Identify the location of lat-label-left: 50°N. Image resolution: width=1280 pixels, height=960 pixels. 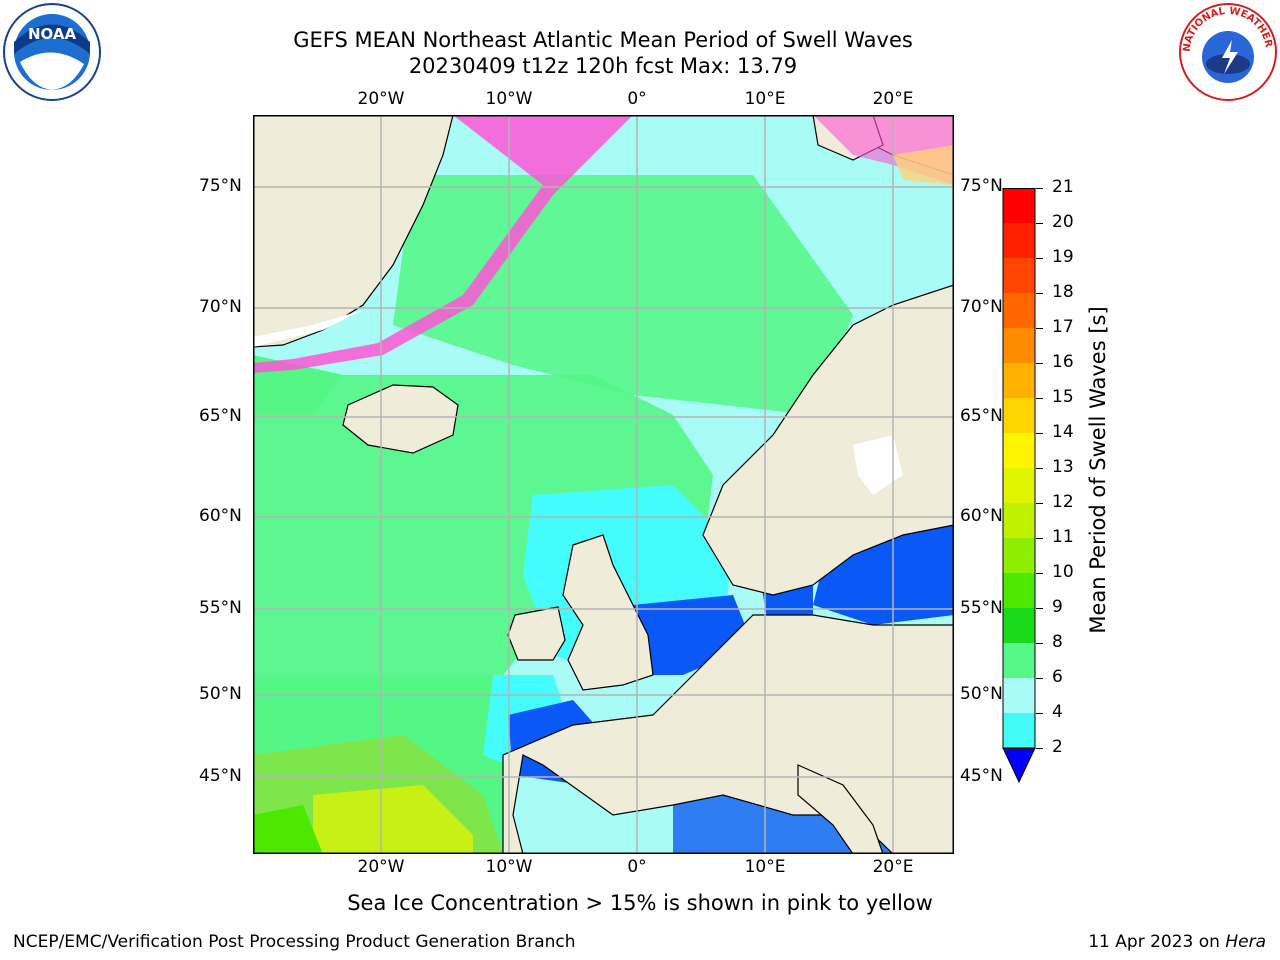
(220, 694).